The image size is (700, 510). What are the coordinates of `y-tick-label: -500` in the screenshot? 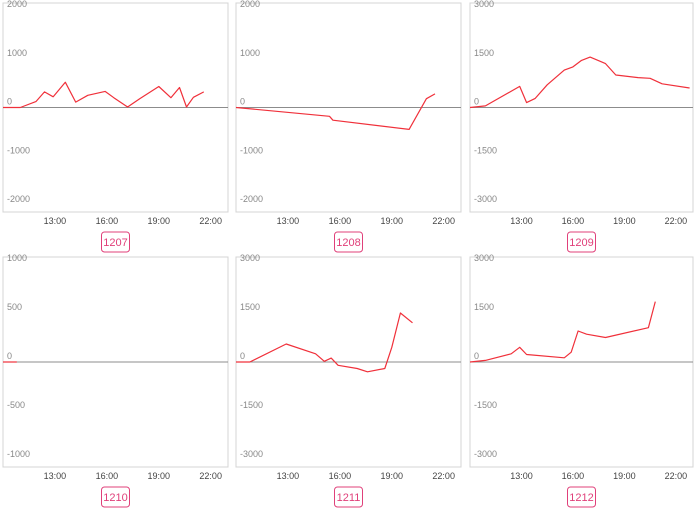 It's located at (16, 405).